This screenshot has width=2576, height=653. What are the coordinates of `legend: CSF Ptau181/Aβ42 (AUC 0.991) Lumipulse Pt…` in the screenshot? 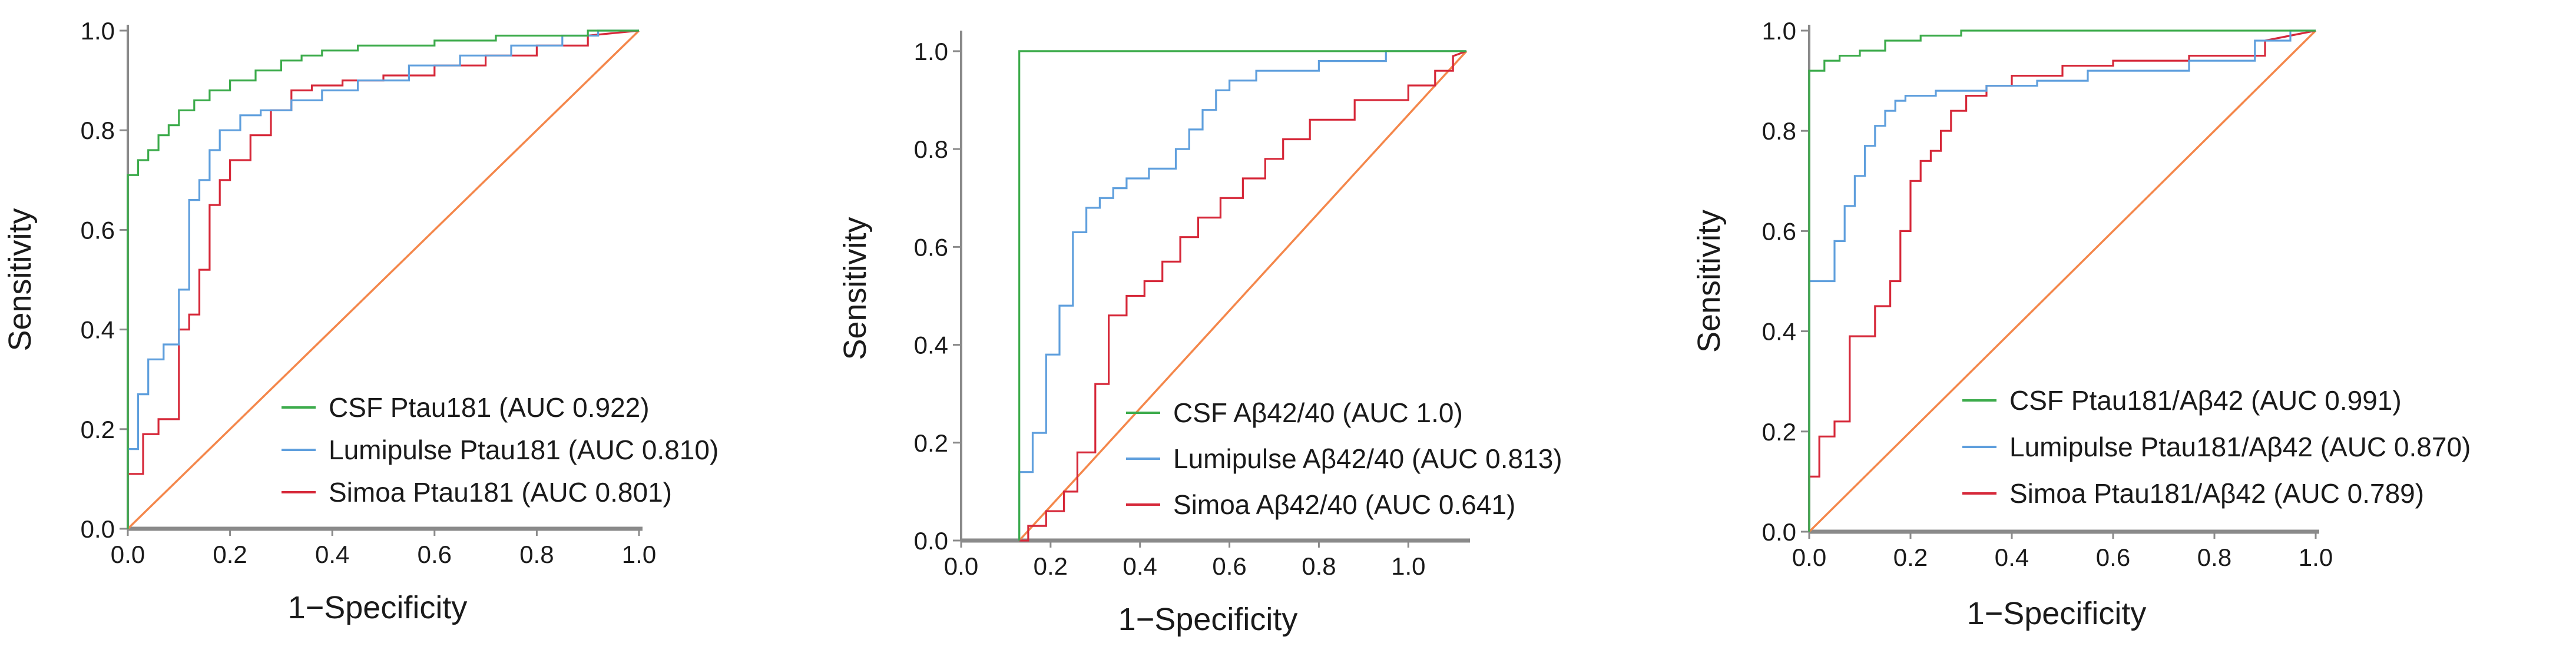 It's located at (2216, 447).